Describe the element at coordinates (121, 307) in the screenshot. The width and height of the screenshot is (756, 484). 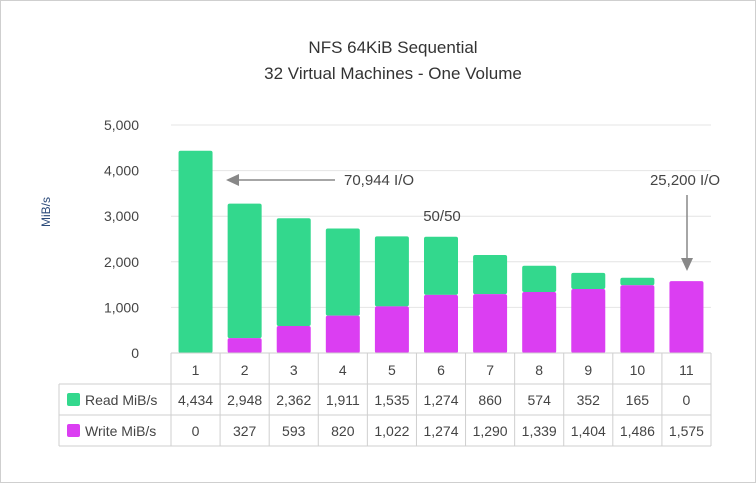
I see `y-tick-label: 1,000` at that location.